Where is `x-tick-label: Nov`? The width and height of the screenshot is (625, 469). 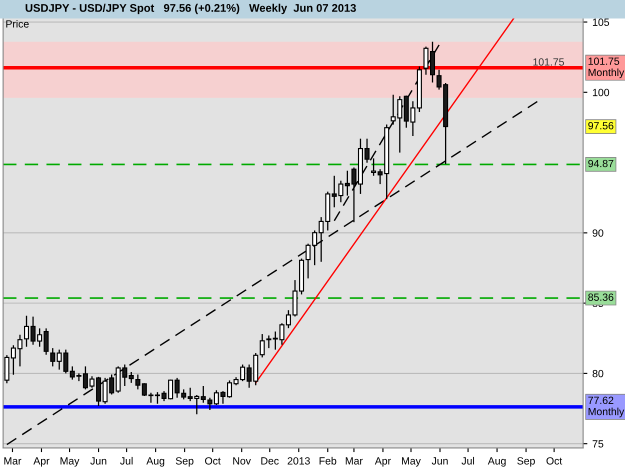 x-tick-label: Nov is located at coordinates (242, 461).